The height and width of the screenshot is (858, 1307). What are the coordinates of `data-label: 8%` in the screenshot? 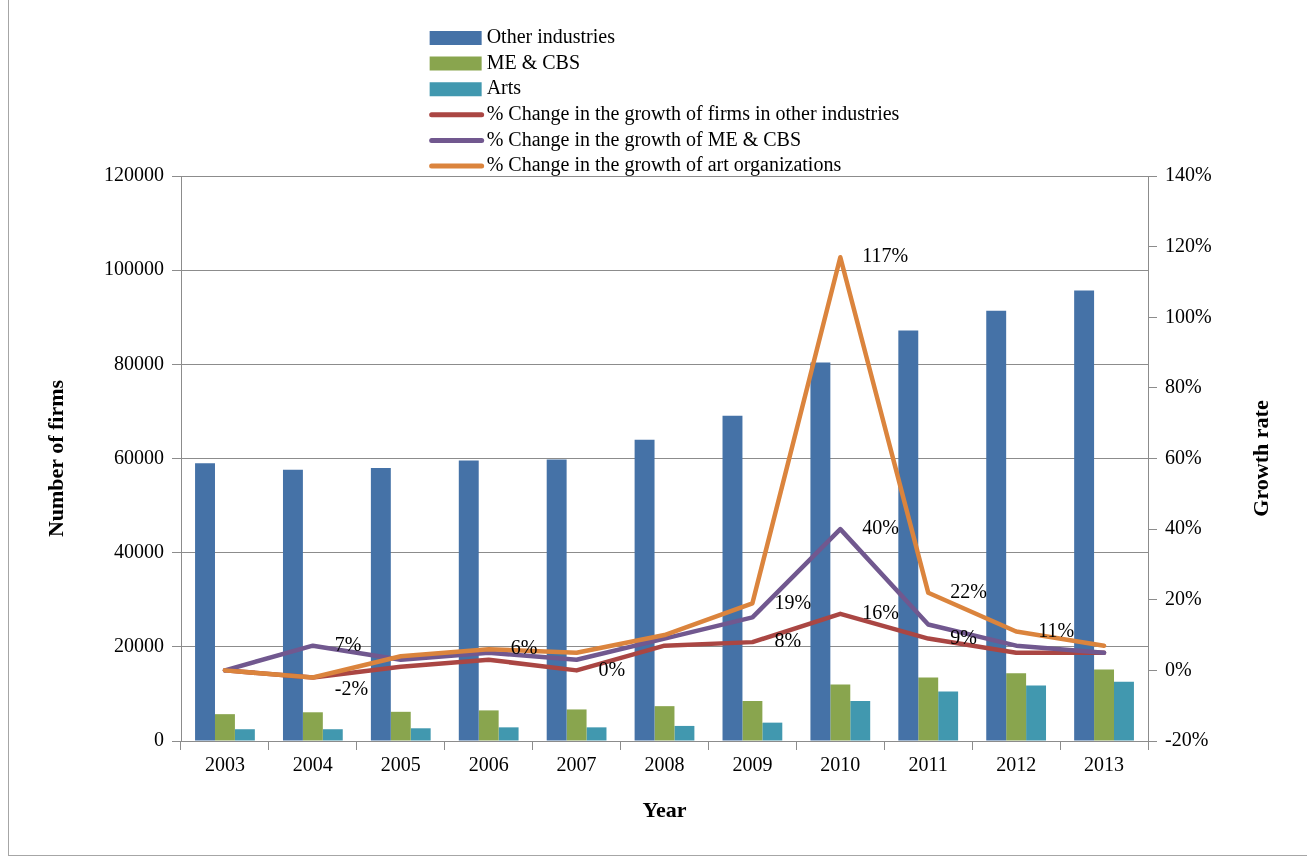 It's located at (788, 640).